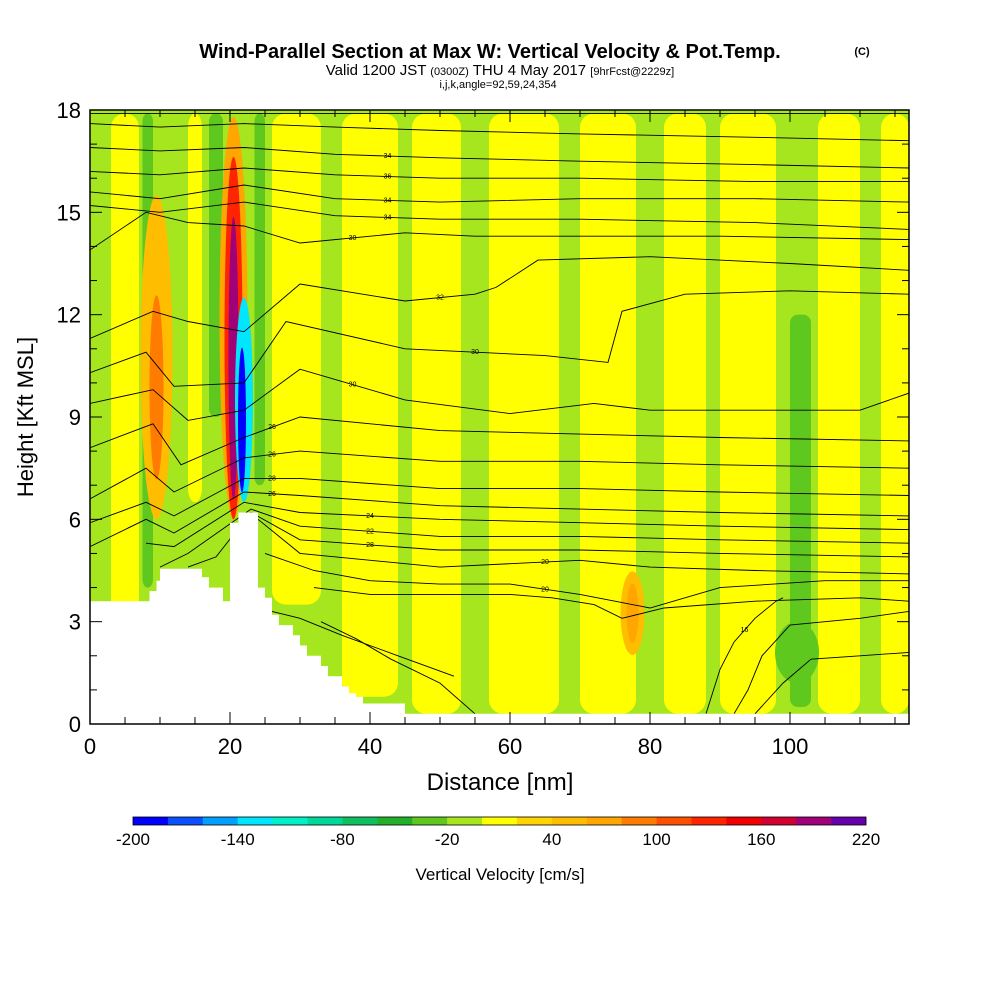 The image size is (1000, 1000). I want to click on x-tick-label: 20, so click(230, 746).